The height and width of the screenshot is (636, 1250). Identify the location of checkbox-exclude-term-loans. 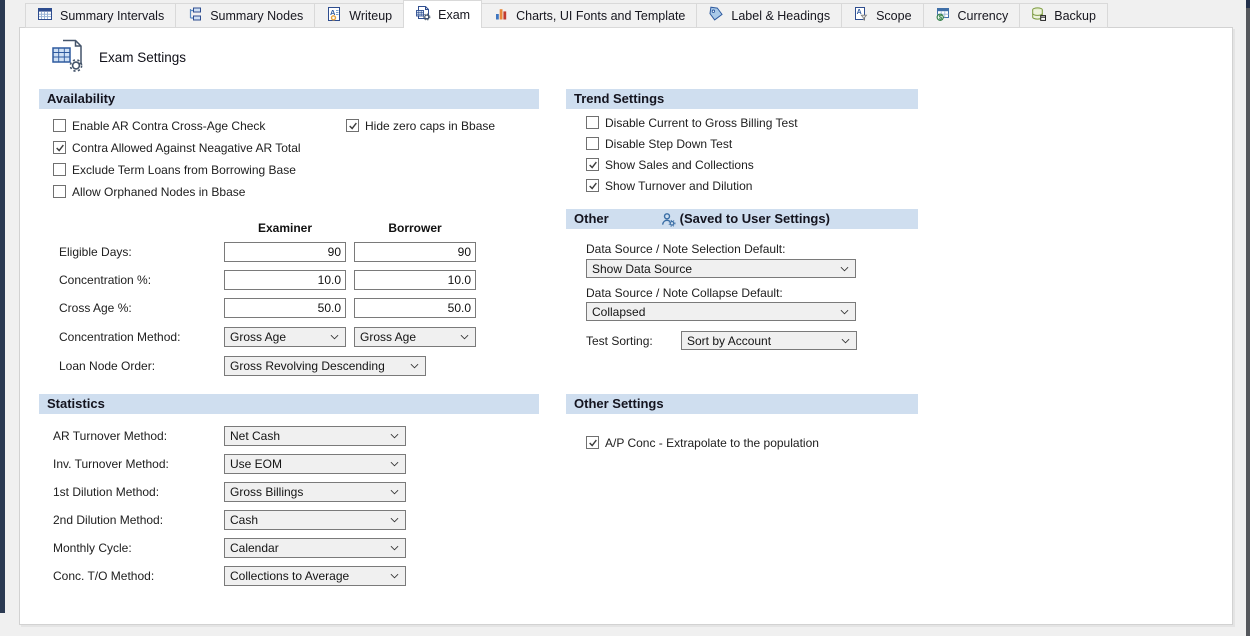
(59, 169).